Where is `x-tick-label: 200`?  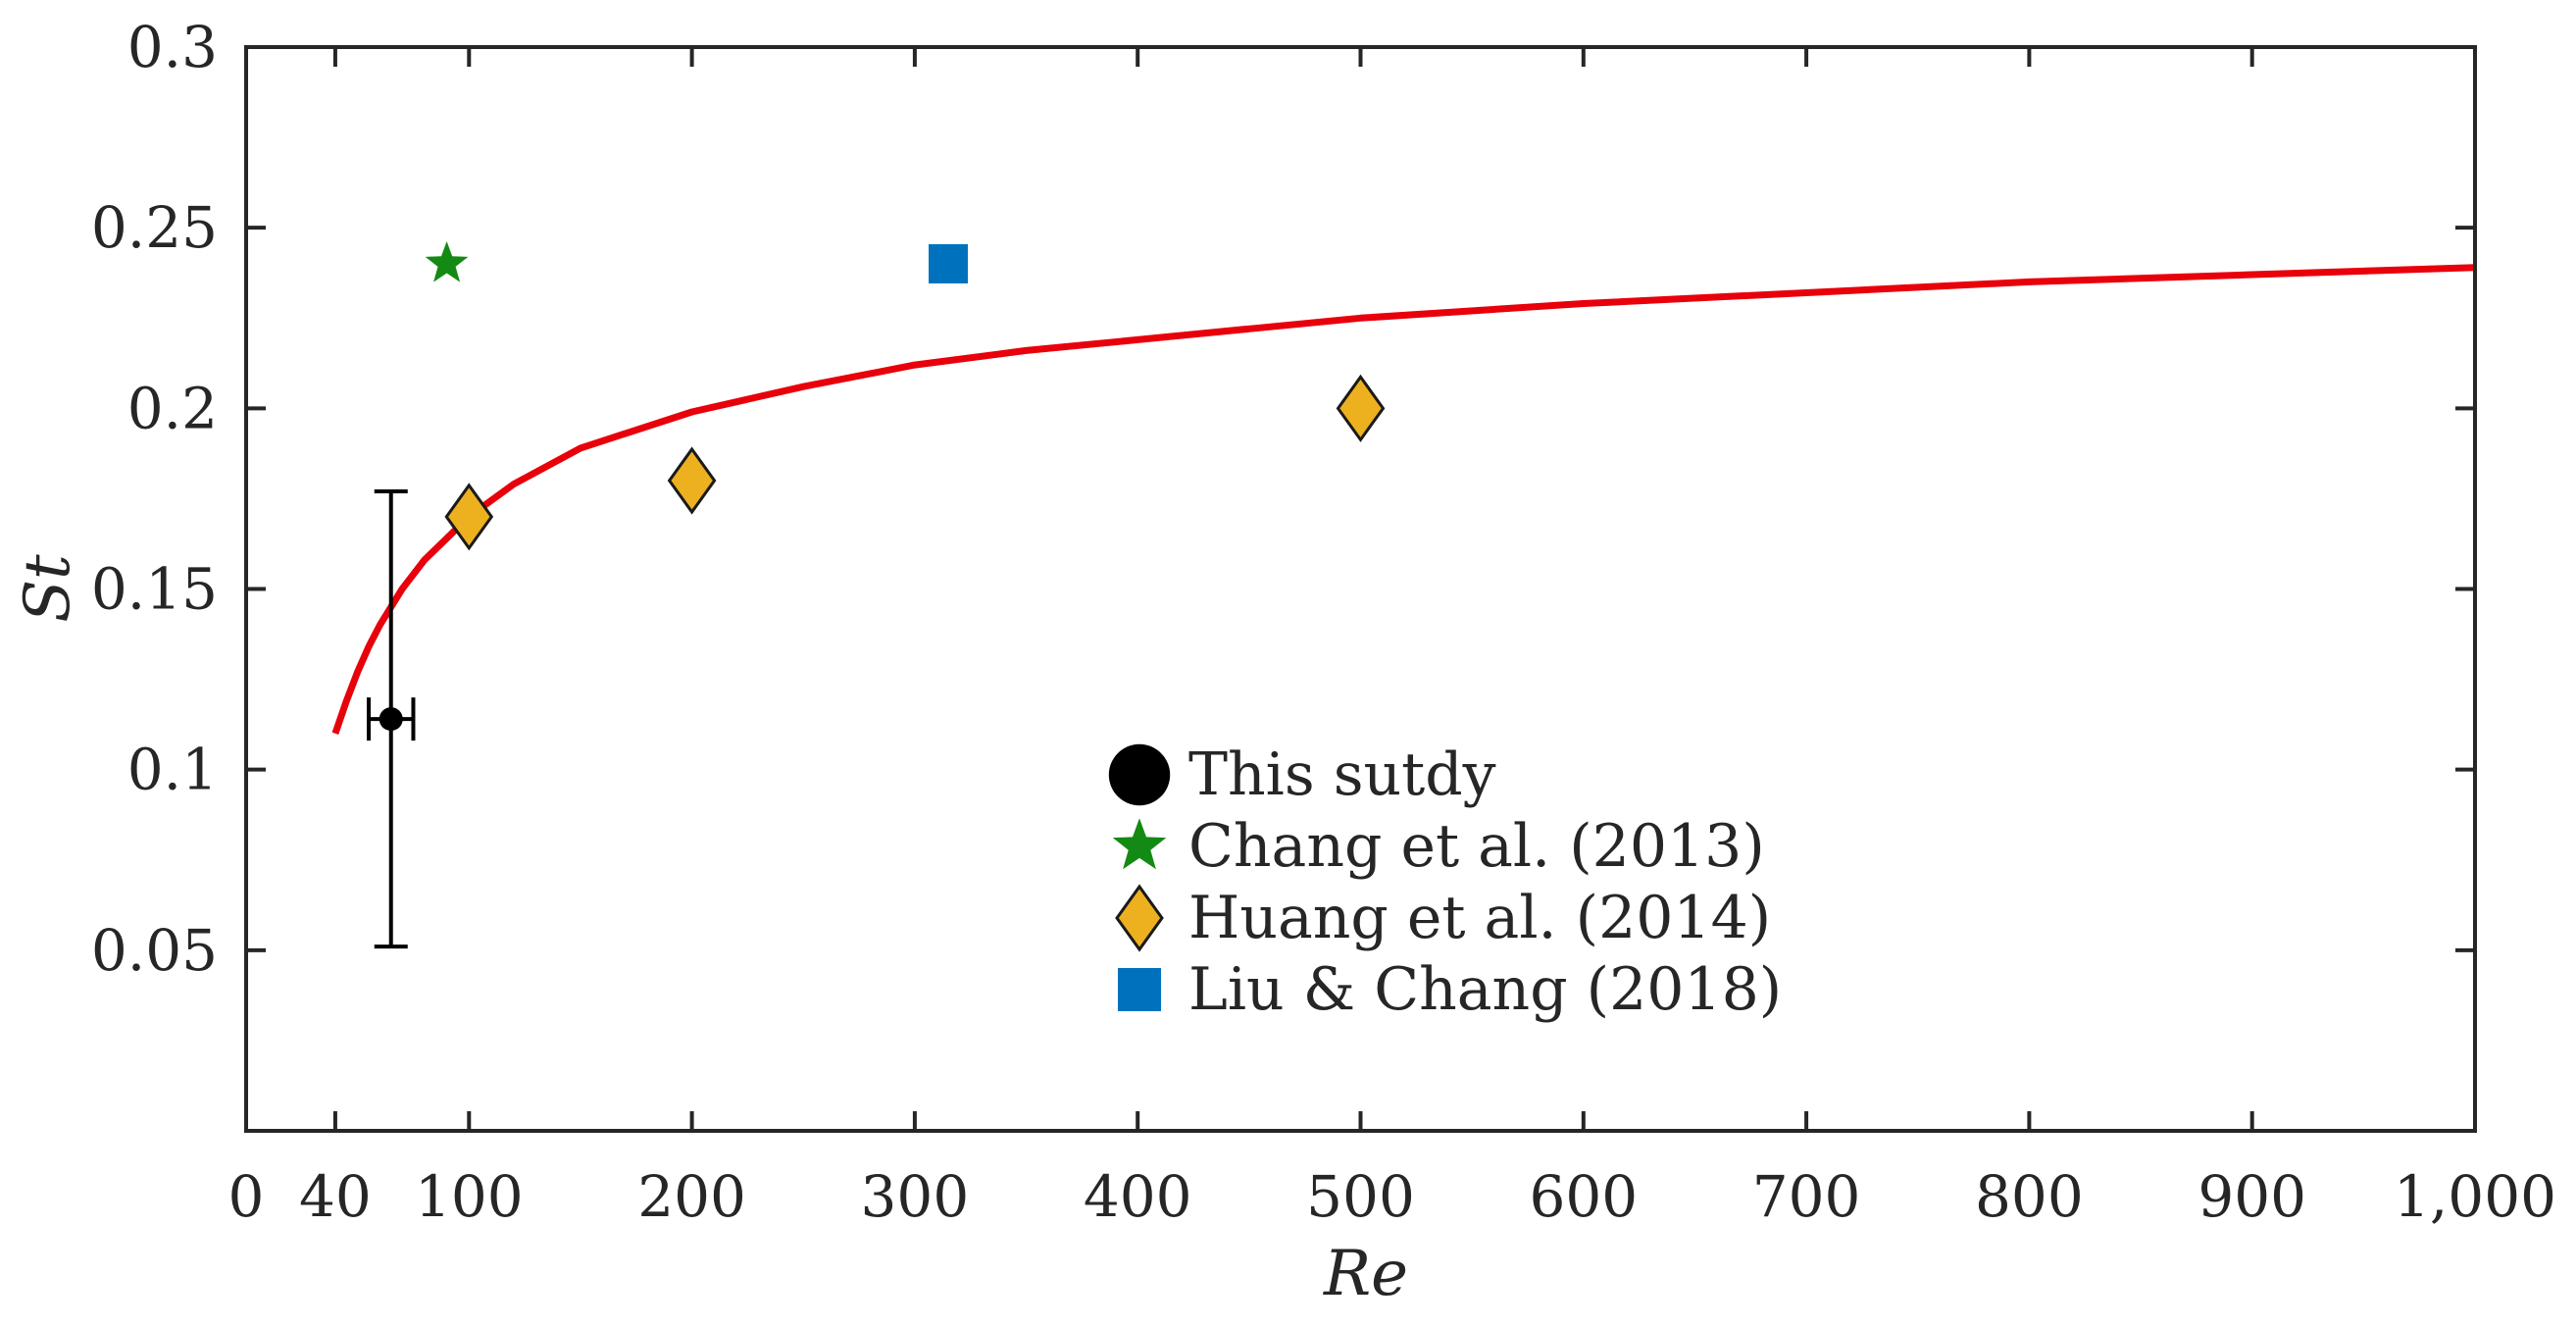 x-tick-label: 200 is located at coordinates (691, 1197).